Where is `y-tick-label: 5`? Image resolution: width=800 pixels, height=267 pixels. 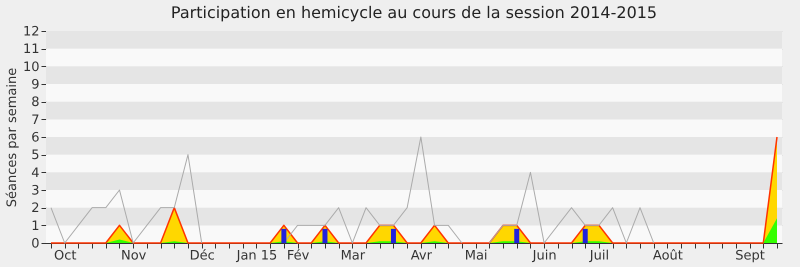
y-tick-label: 5 is located at coordinates (35, 156).